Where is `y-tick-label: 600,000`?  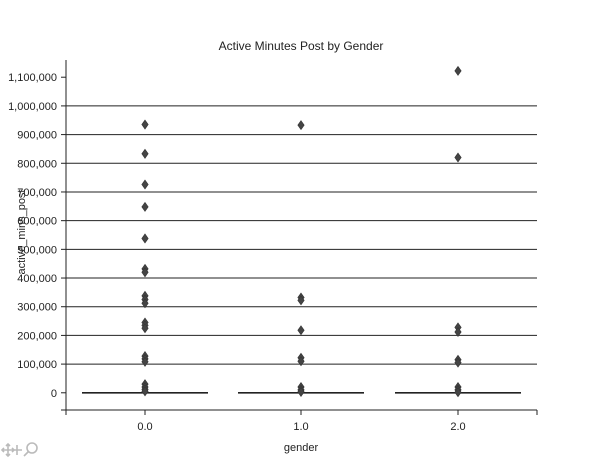 y-tick-label: 600,000 is located at coordinates (37, 222).